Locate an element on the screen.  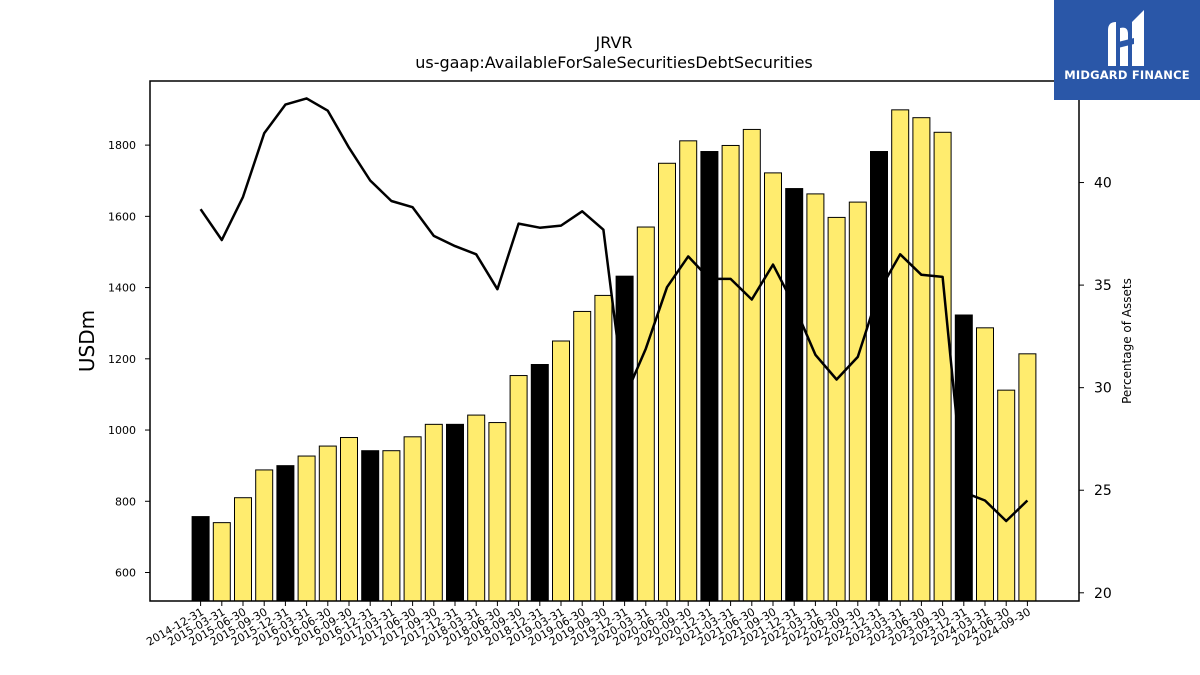
y2-tick-label: 20 is located at coordinates (1103, 594).